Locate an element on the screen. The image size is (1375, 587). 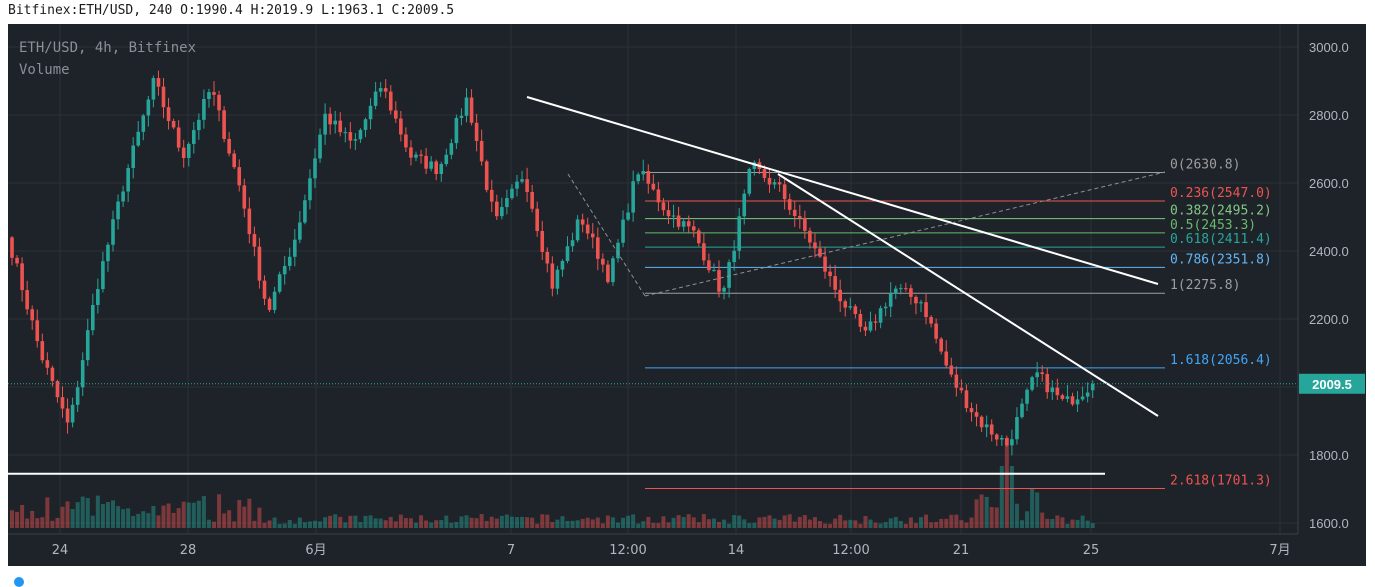
y-tick-label: 3000.0 is located at coordinates (1329, 47).